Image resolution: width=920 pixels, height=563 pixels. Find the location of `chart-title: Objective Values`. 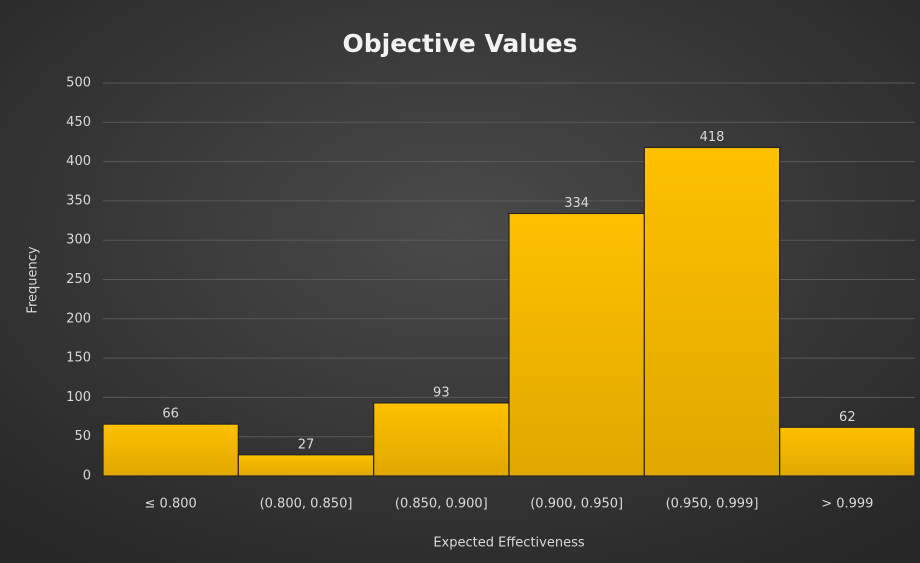

chart-title: Objective Values is located at coordinates (459, 43).